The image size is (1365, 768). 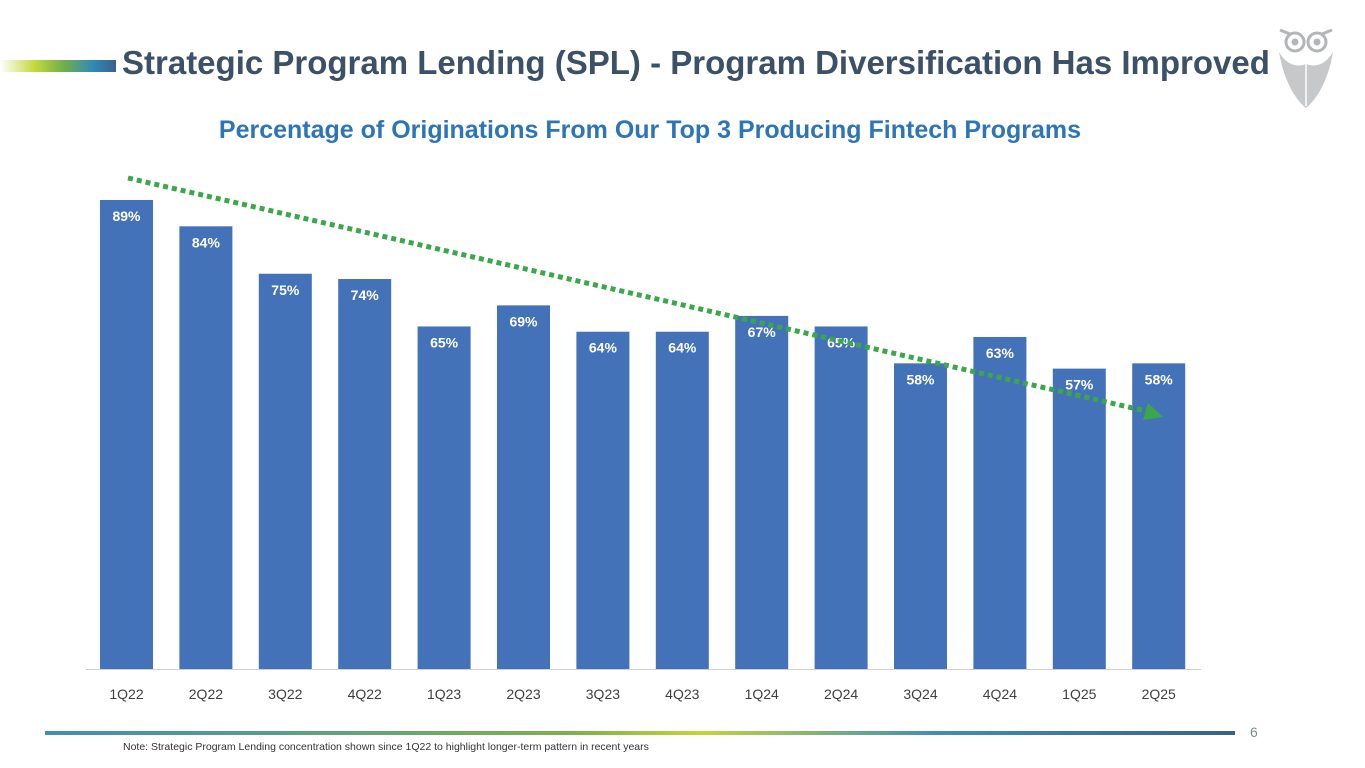 What do you see at coordinates (58, 66) in the screenshot?
I see `title-accent-bar` at bounding box center [58, 66].